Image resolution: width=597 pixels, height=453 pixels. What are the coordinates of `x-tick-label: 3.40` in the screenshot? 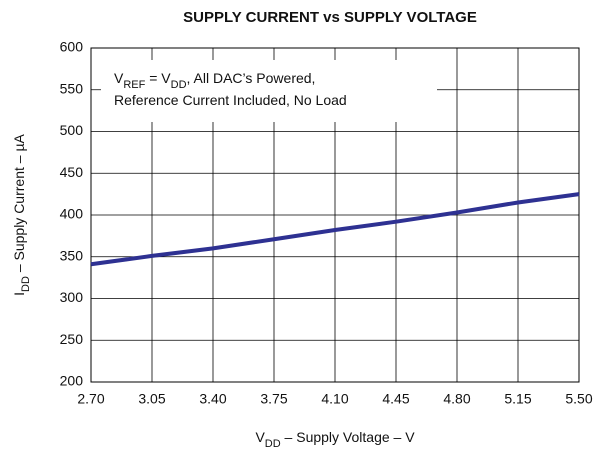 It's located at (212, 399).